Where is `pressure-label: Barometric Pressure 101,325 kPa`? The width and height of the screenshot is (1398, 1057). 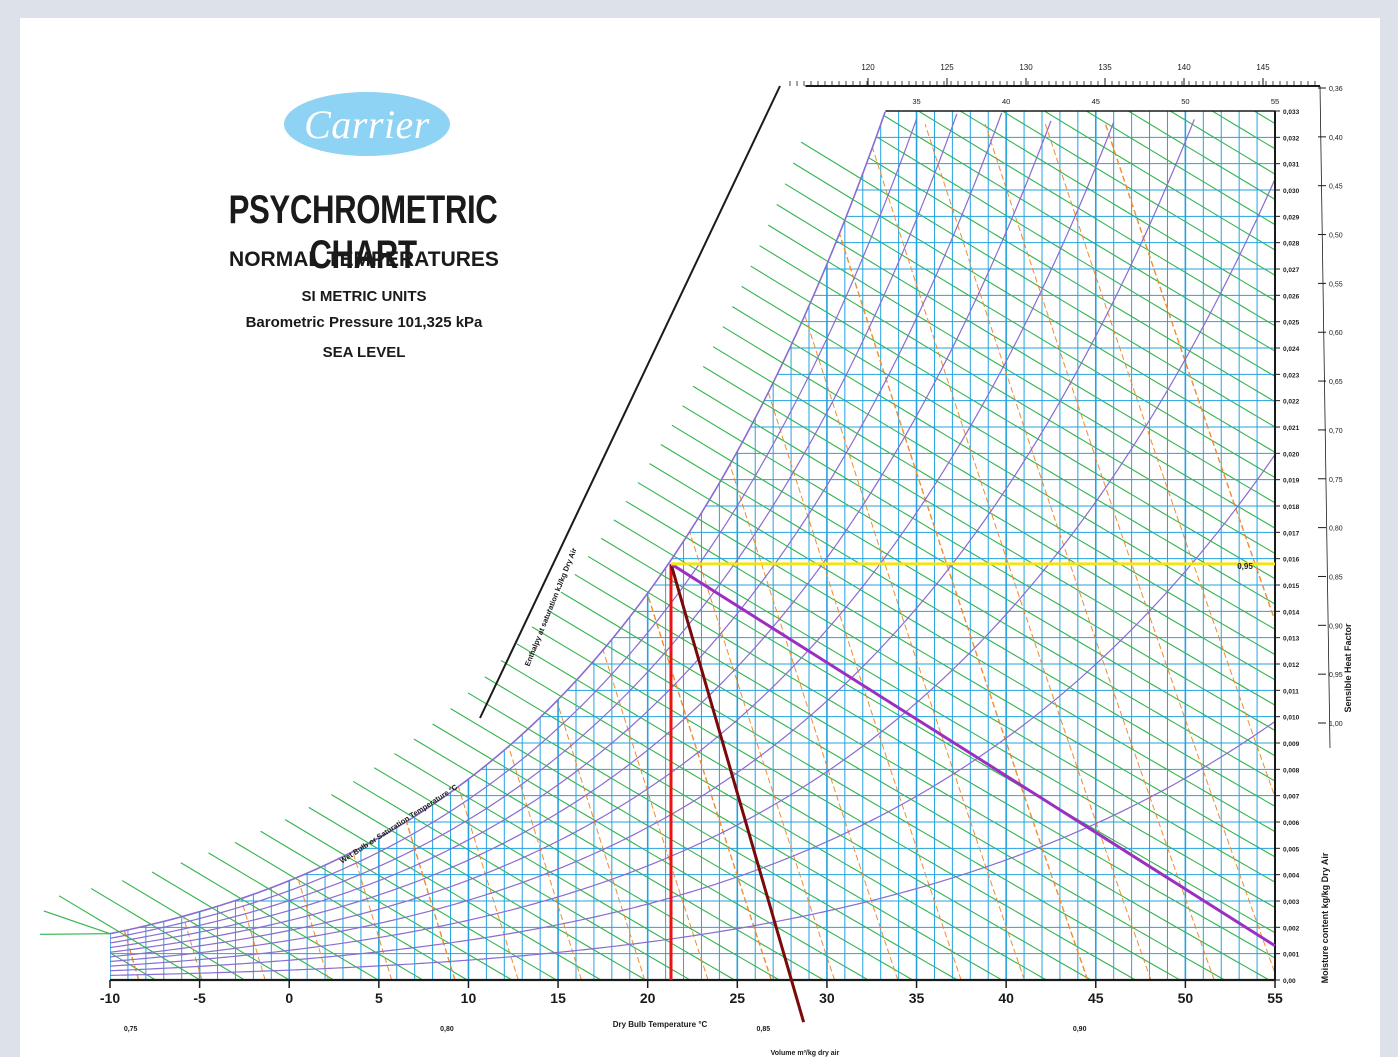 pressure-label: Barometric Pressure 101,325 kPa is located at coordinates (364, 322).